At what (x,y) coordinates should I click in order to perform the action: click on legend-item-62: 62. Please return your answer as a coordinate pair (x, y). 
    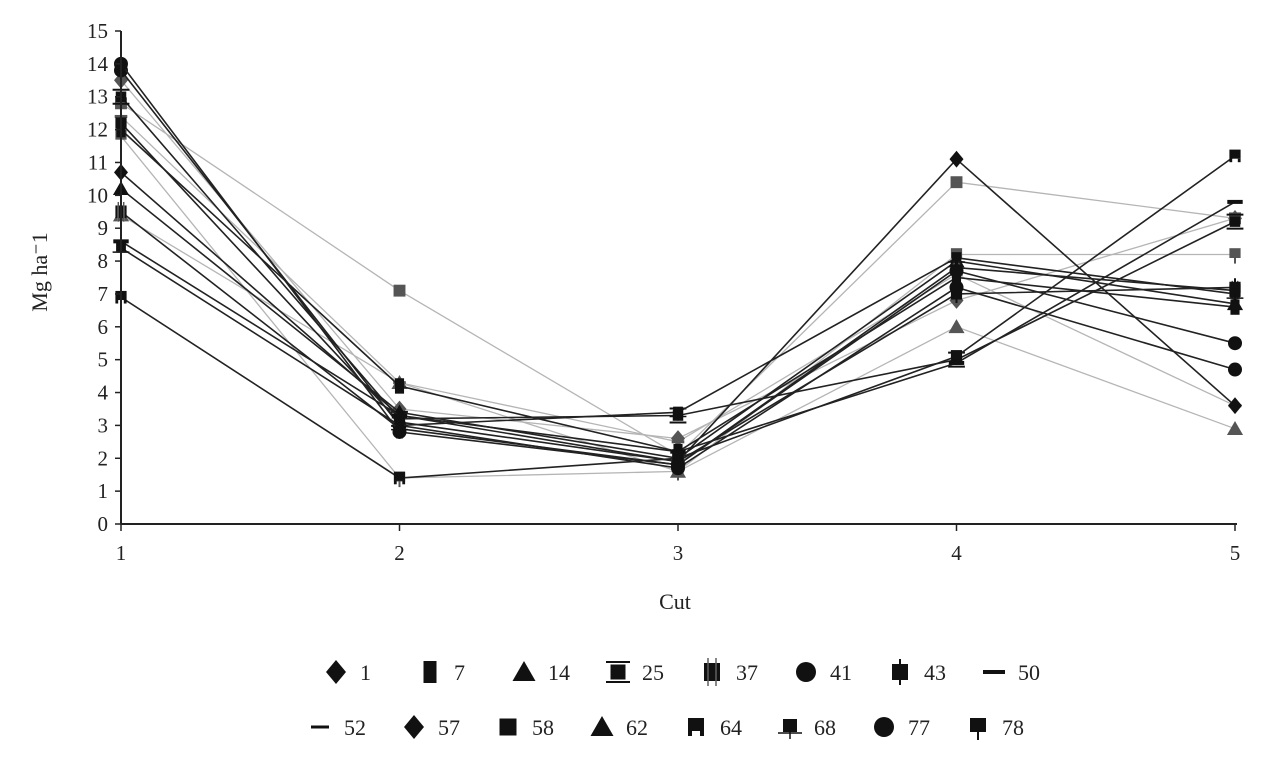
    Looking at the image, I should click on (619, 727).